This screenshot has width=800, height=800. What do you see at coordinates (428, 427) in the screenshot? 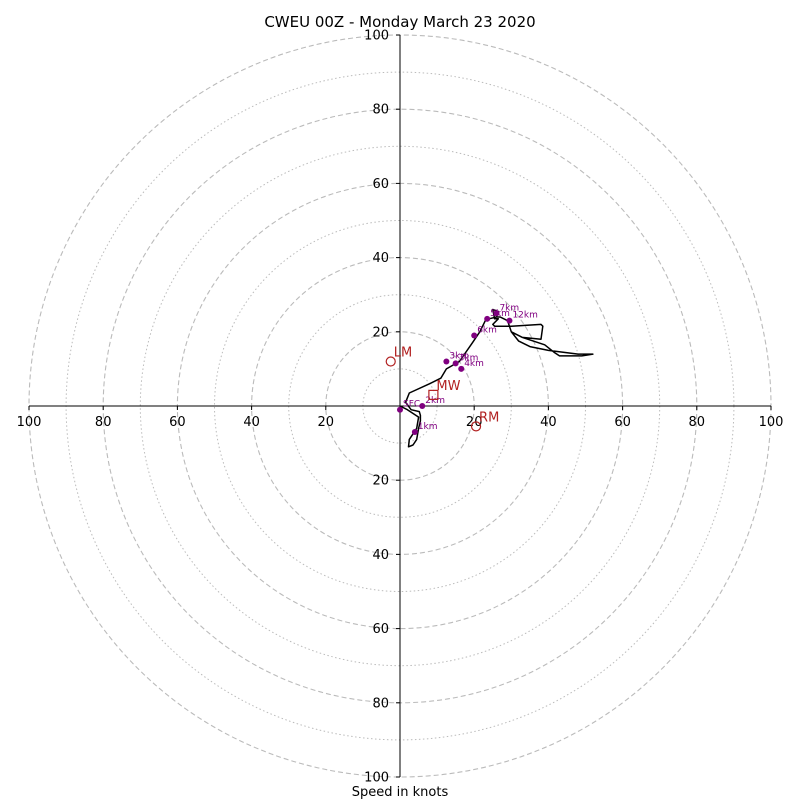
I see `height-label: 1km` at bounding box center [428, 427].